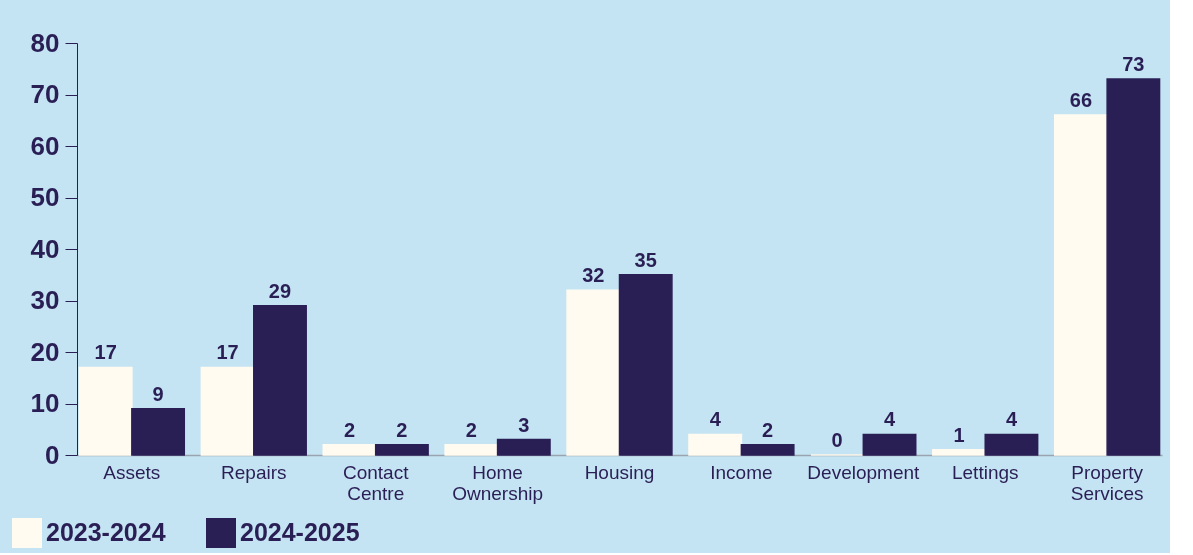 The height and width of the screenshot is (555, 1193). What do you see at coordinates (45, 351) in the screenshot?
I see `y-tick-label: 20` at bounding box center [45, 351].